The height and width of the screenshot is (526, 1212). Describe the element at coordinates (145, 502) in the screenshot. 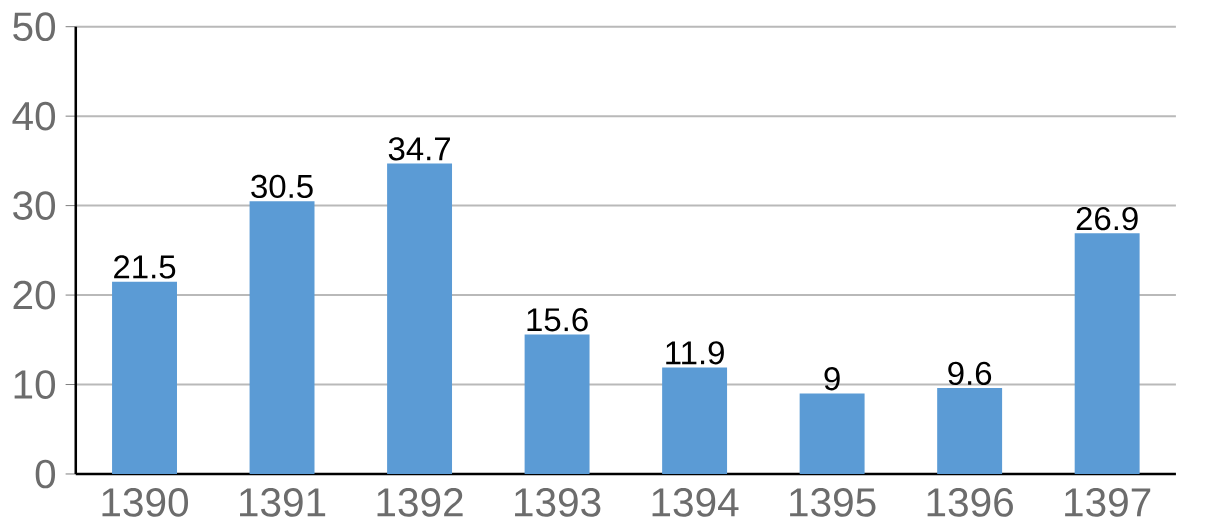

I see `x-tick-label: 1390` at that location.